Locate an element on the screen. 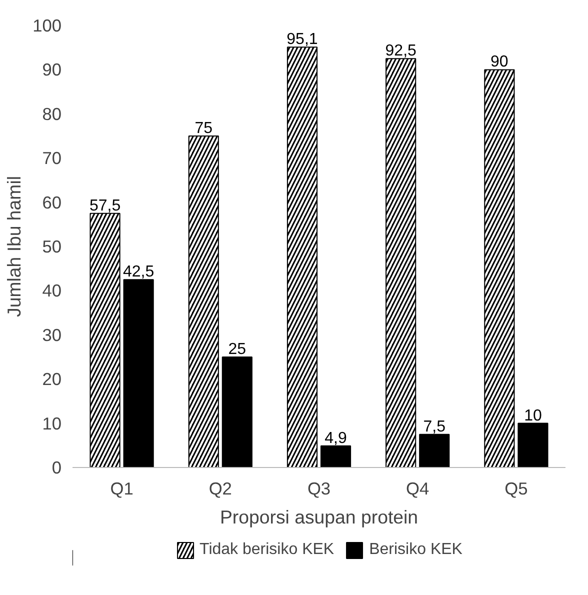 This screenshot has height=595, width=588. legend-label: Tidak berisiko KEK is located at coordinates (267, 550).